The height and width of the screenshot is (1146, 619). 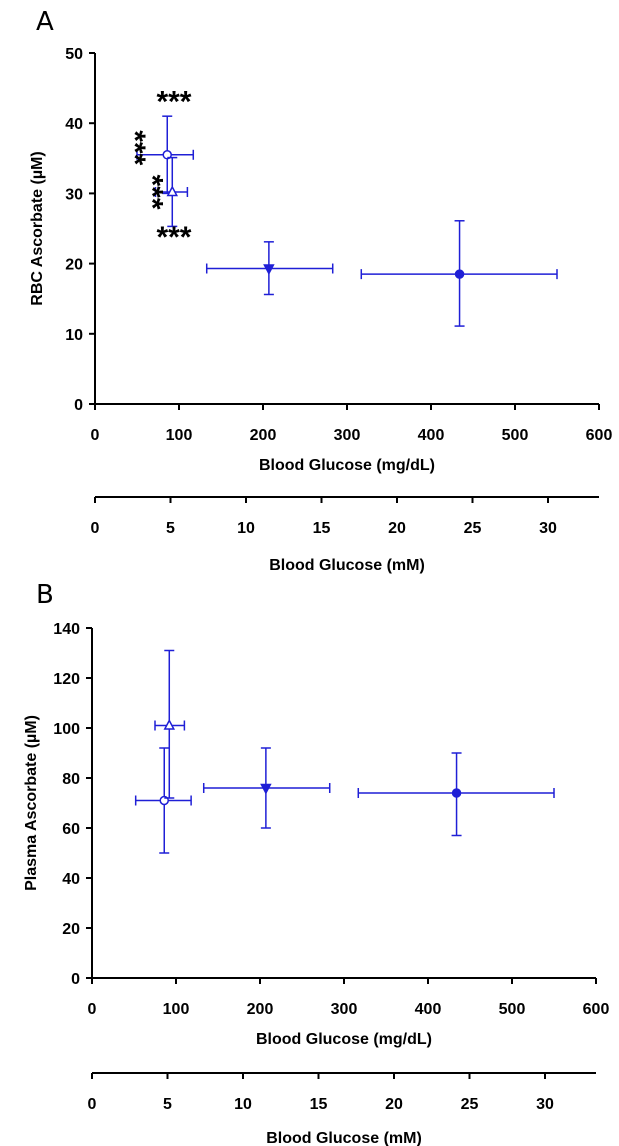 What do you see at coordinates (322, 528) in the screenshot?
I see `panel-a-secondary-x-tick-label: 15` at bounding box center [322, 528].